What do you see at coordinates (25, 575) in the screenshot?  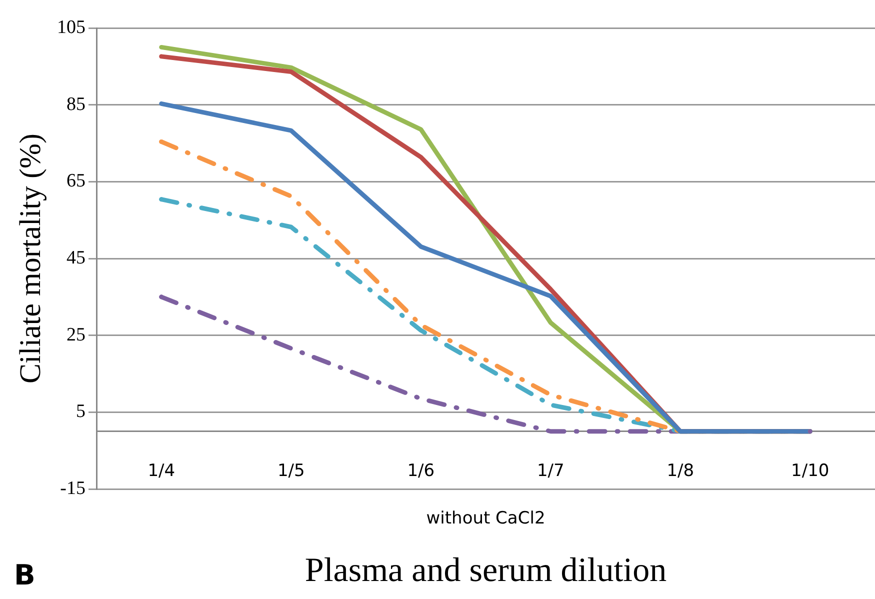 I see `text: B` at bounding box center [25, 575].